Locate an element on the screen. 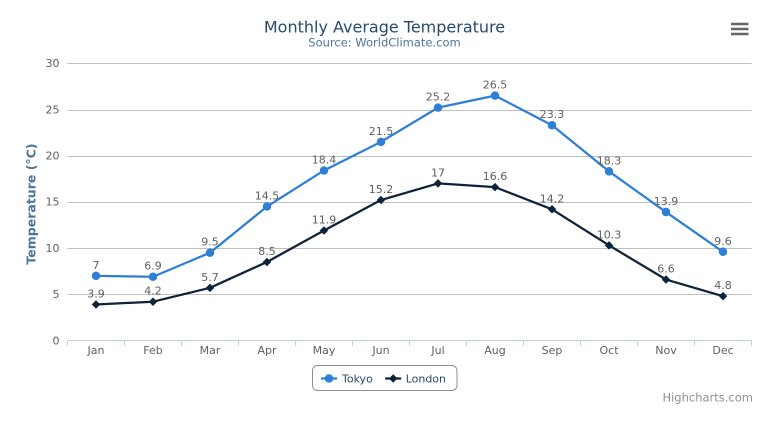  svg-text: 20 is located at coordinates (53, 156).